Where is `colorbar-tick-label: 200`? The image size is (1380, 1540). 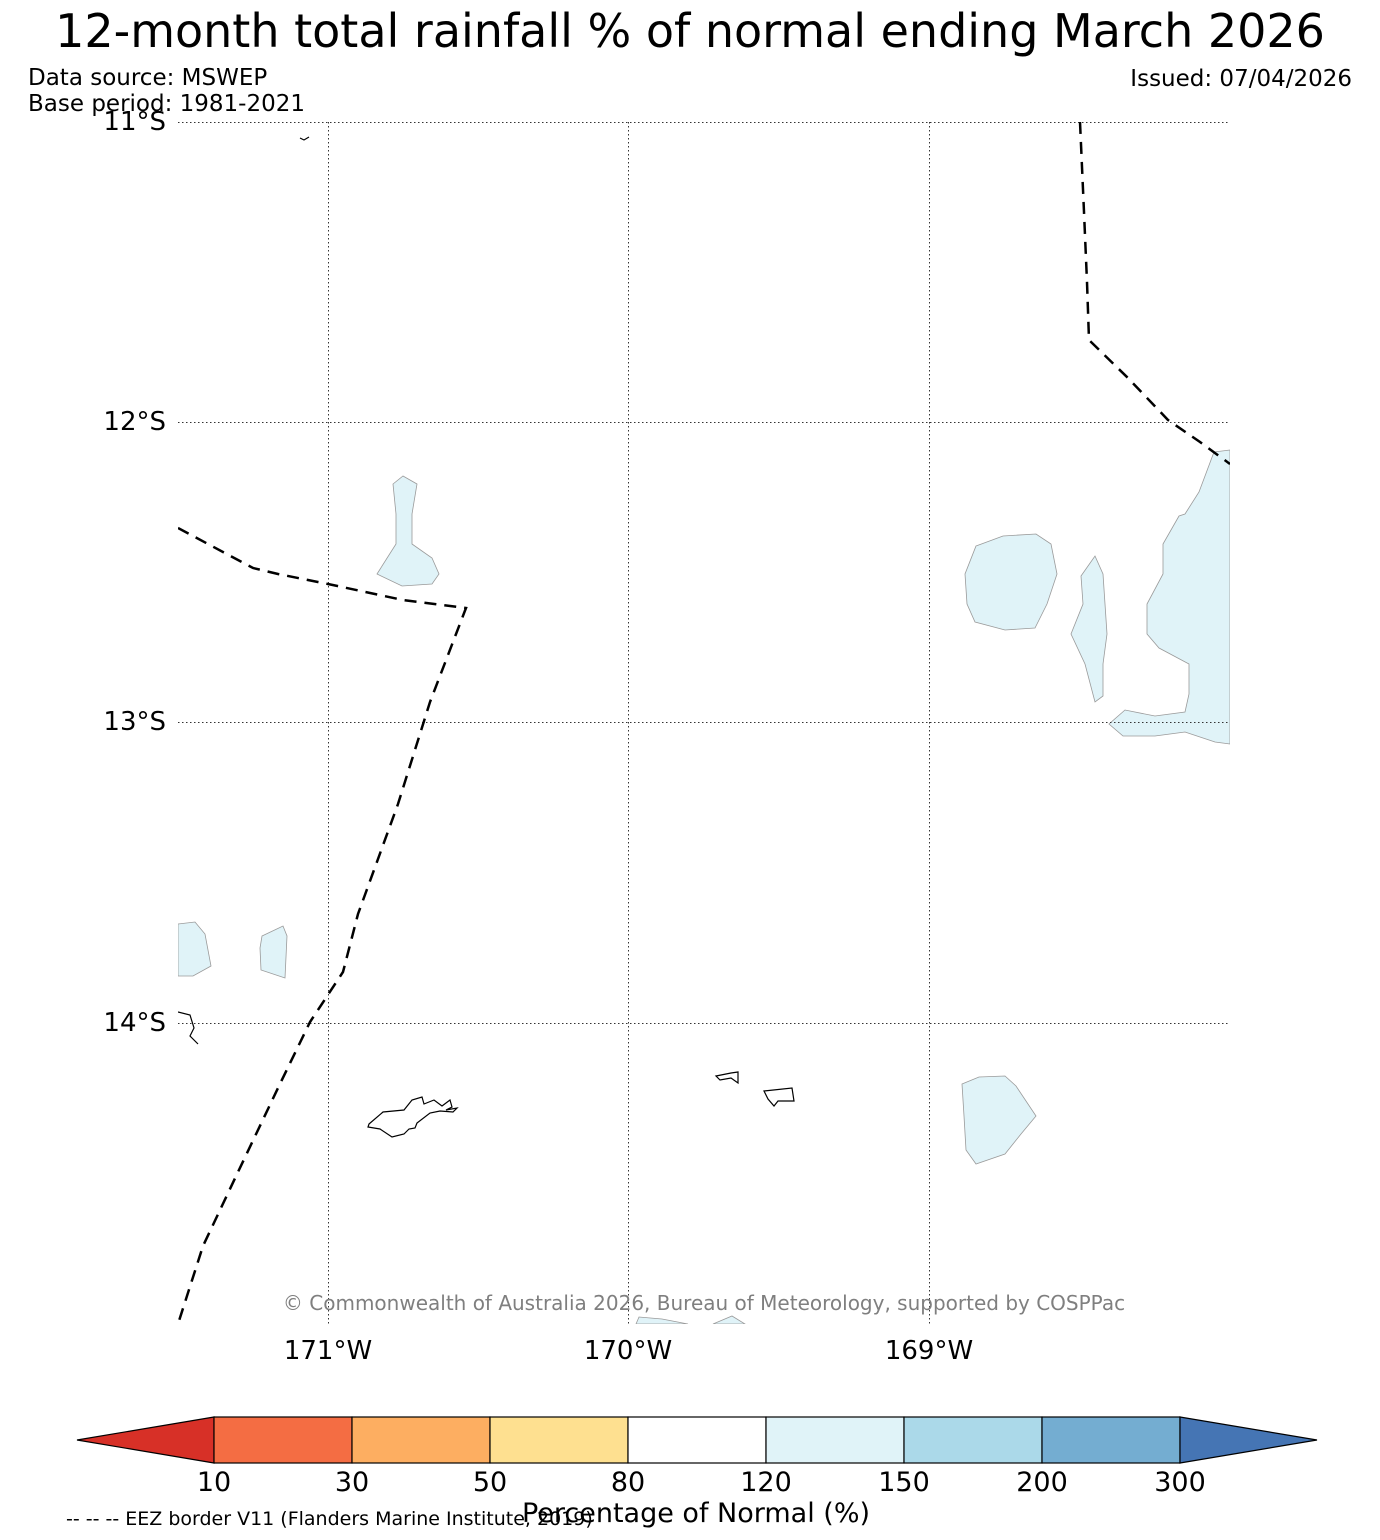 colorbar-tick-label: 200 is located at coordinates (1042, 1482).